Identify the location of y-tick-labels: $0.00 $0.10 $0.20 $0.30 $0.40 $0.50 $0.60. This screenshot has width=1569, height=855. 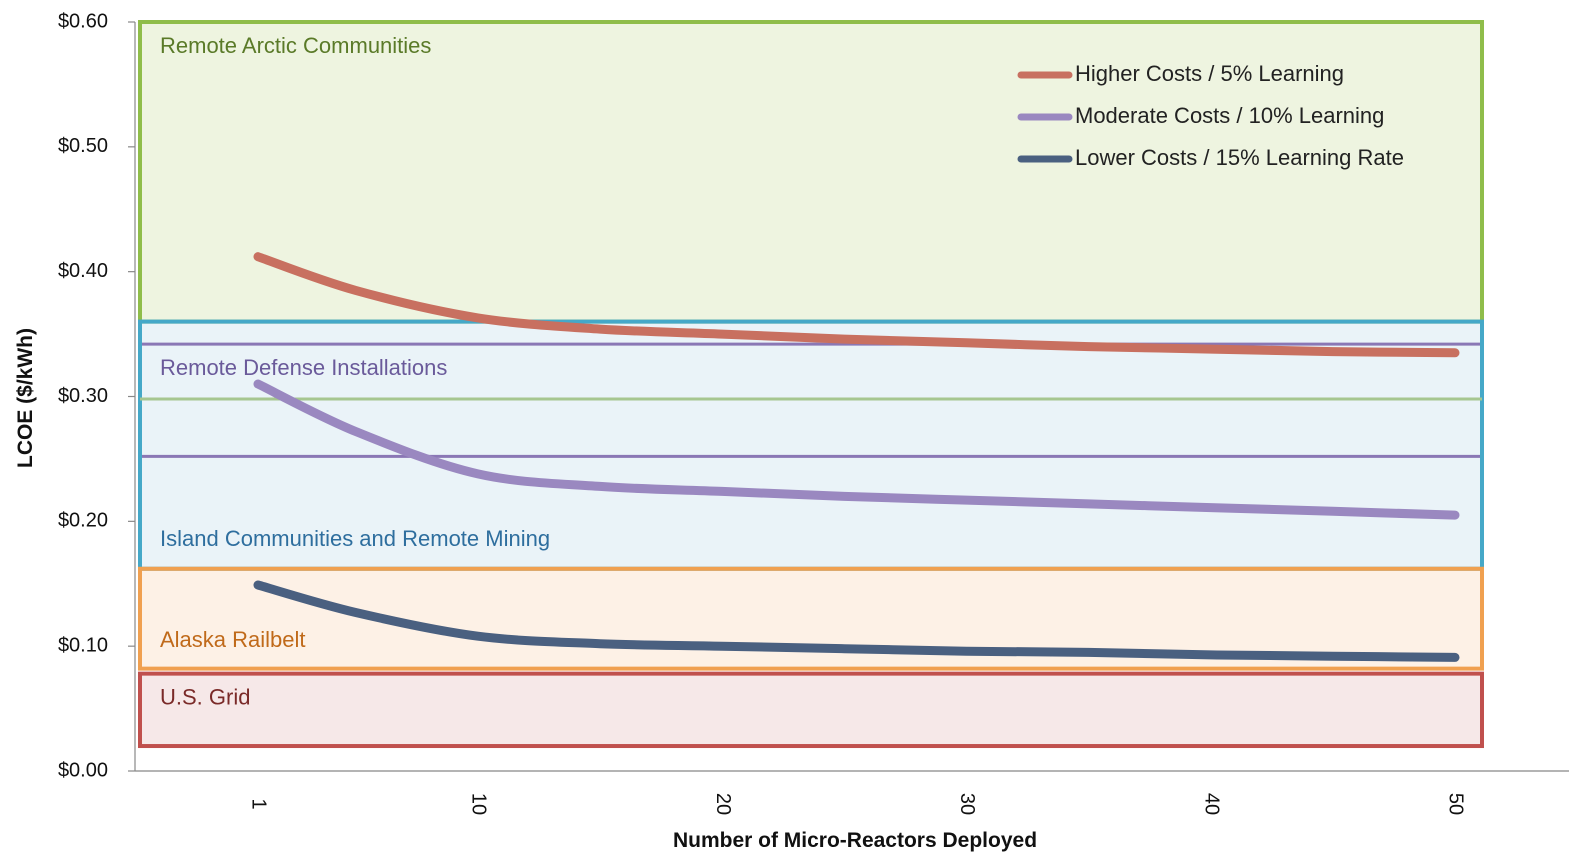
(96, 395).